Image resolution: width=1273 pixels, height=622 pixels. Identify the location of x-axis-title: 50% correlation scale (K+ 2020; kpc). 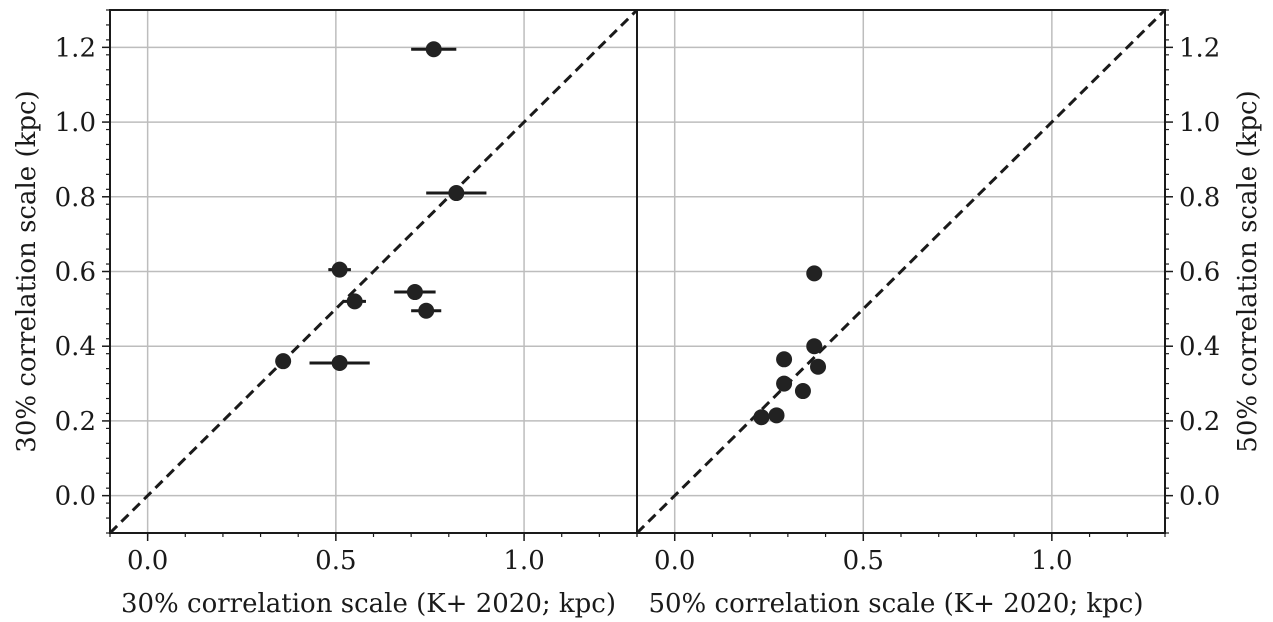
(895, 604).